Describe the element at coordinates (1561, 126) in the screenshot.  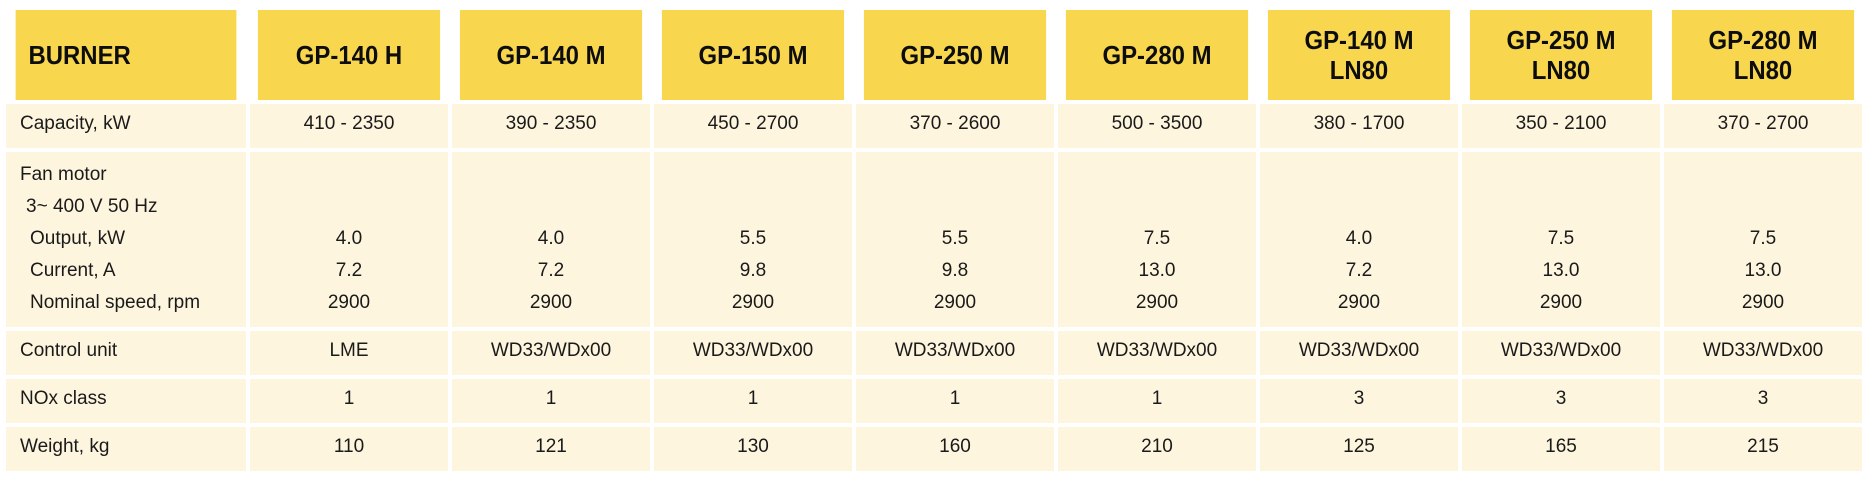
I see `table-cell: 350 - 2100` at that location.